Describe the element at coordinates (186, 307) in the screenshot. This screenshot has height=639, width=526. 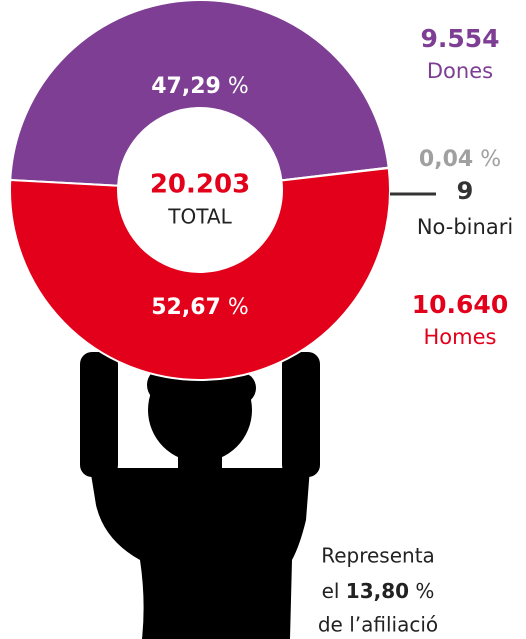
I see `value-label: 52,67` at that location.